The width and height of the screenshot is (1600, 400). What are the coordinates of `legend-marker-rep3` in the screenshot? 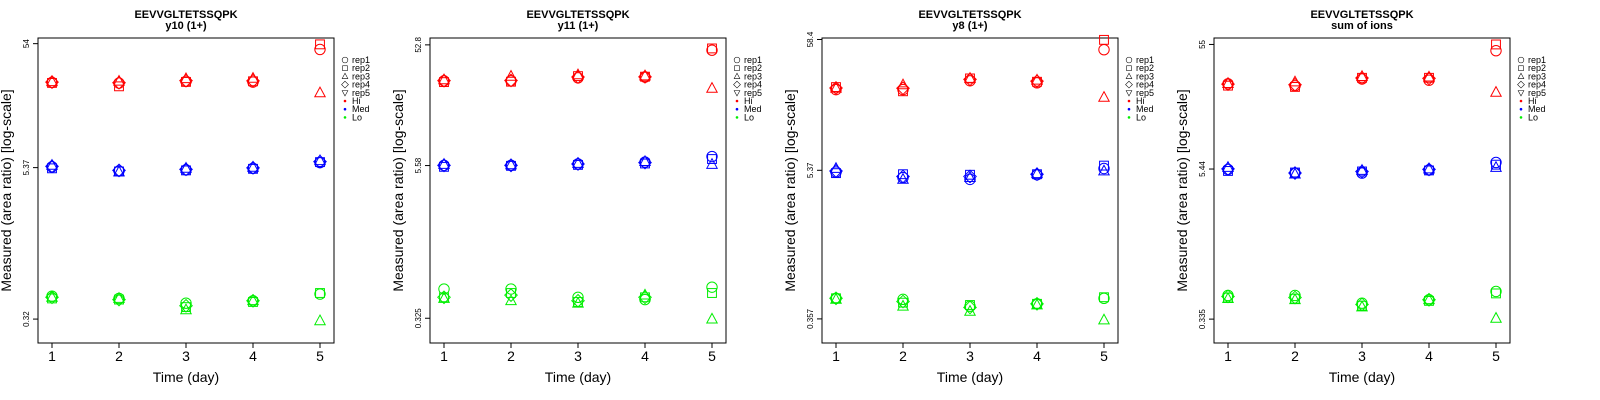 It's located at (1521, 75).